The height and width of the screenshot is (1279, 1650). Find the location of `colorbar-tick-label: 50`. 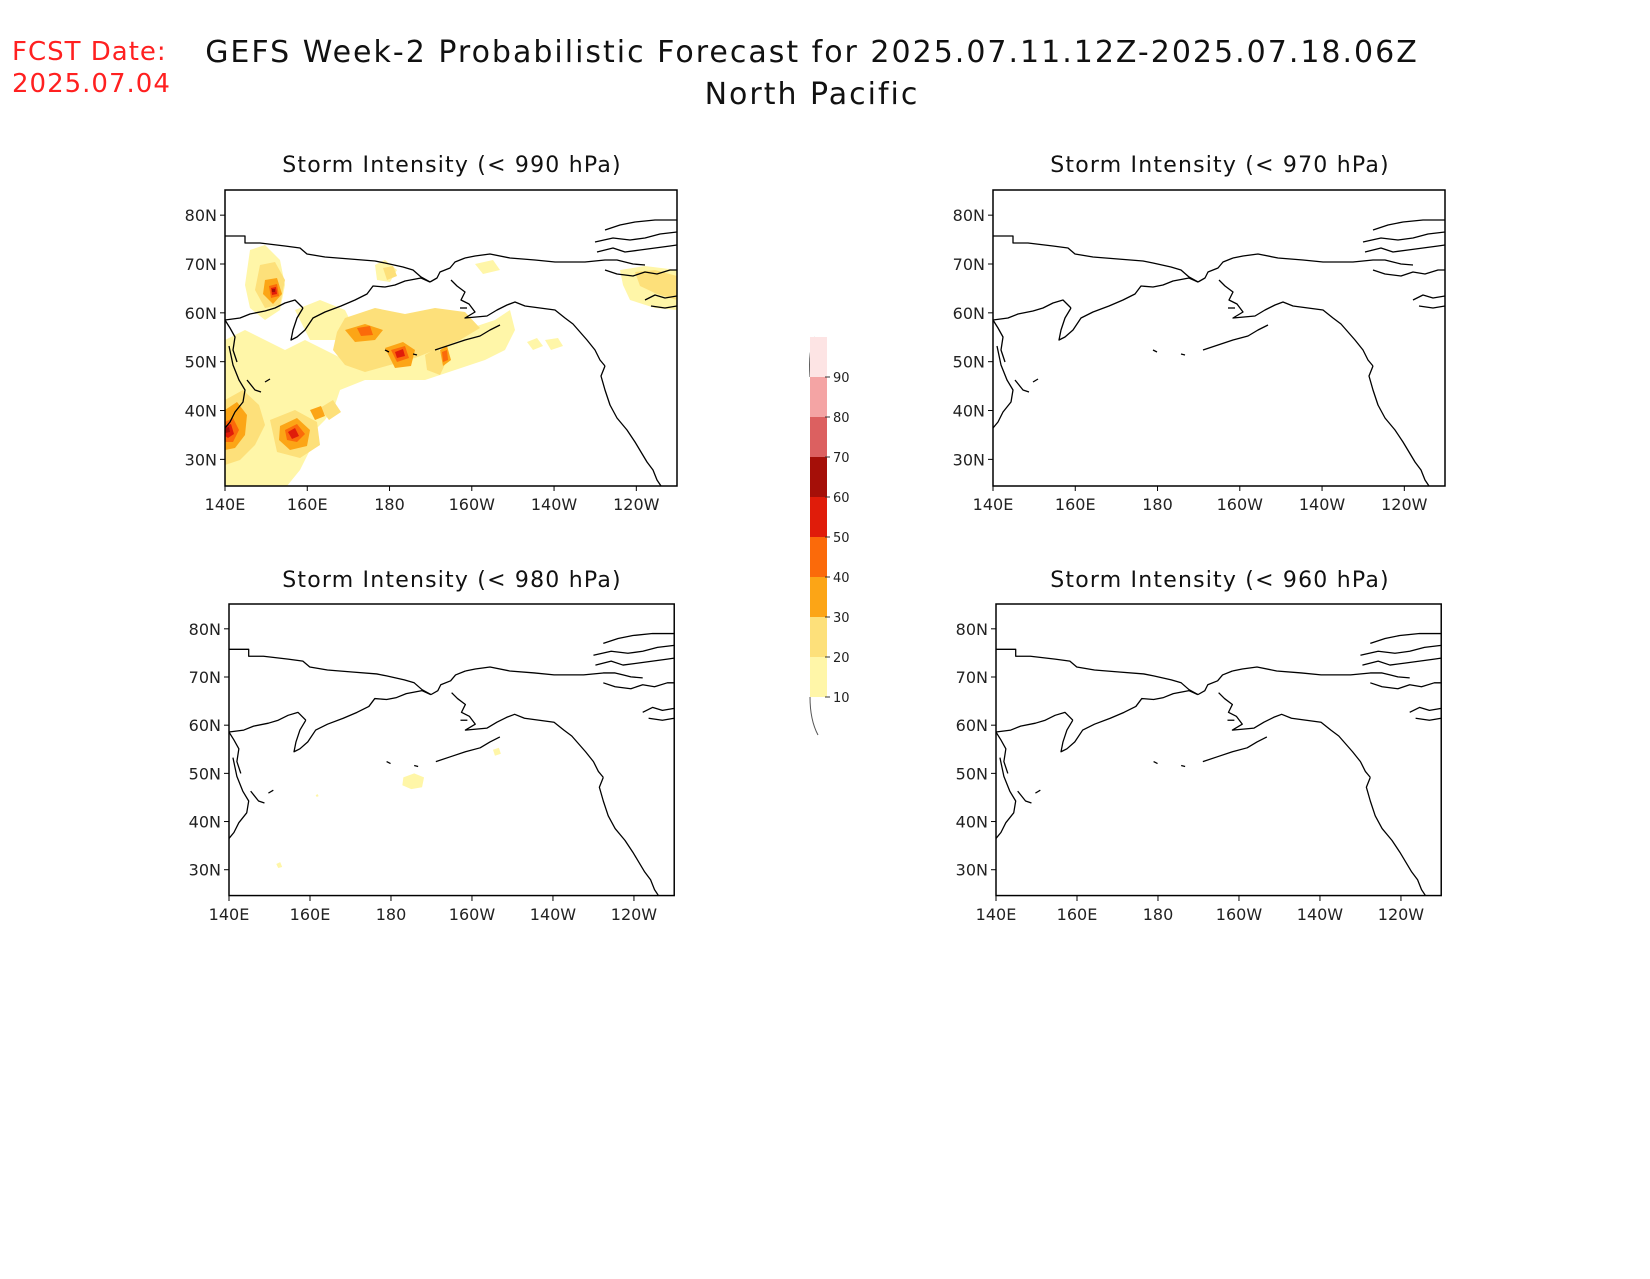

colorbar-tick-label: 50 is located at coordinates (841, 538).